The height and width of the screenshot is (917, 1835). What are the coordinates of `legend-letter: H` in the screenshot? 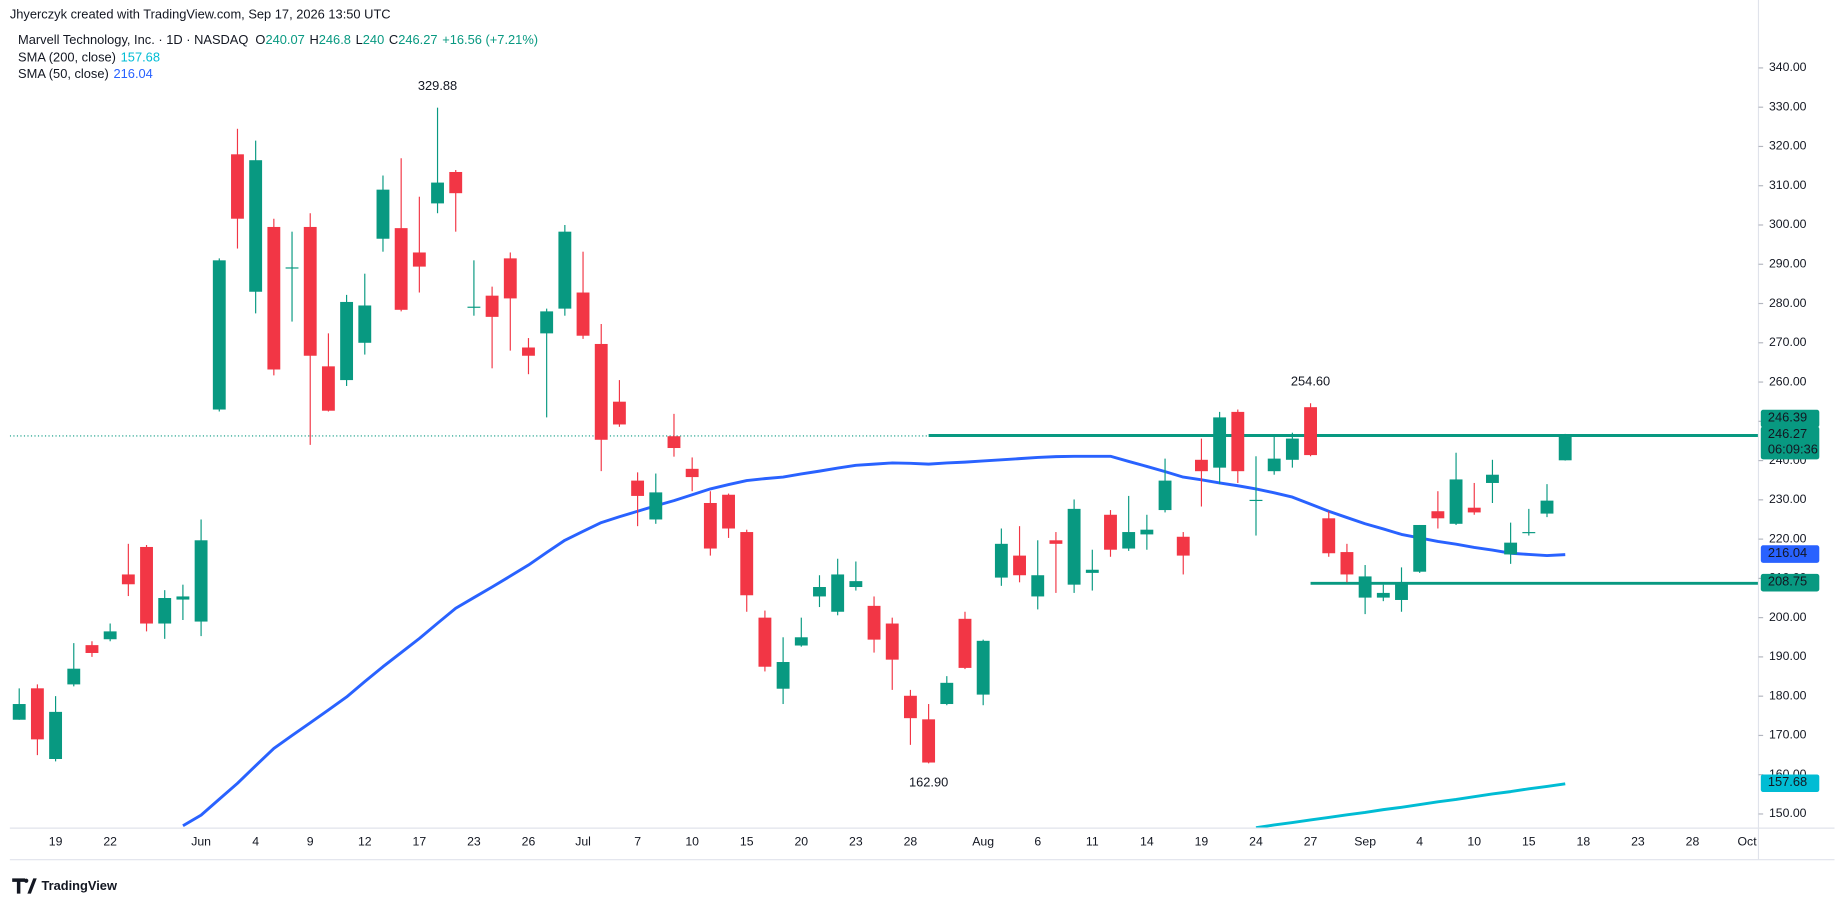 It's located at (313, 39).